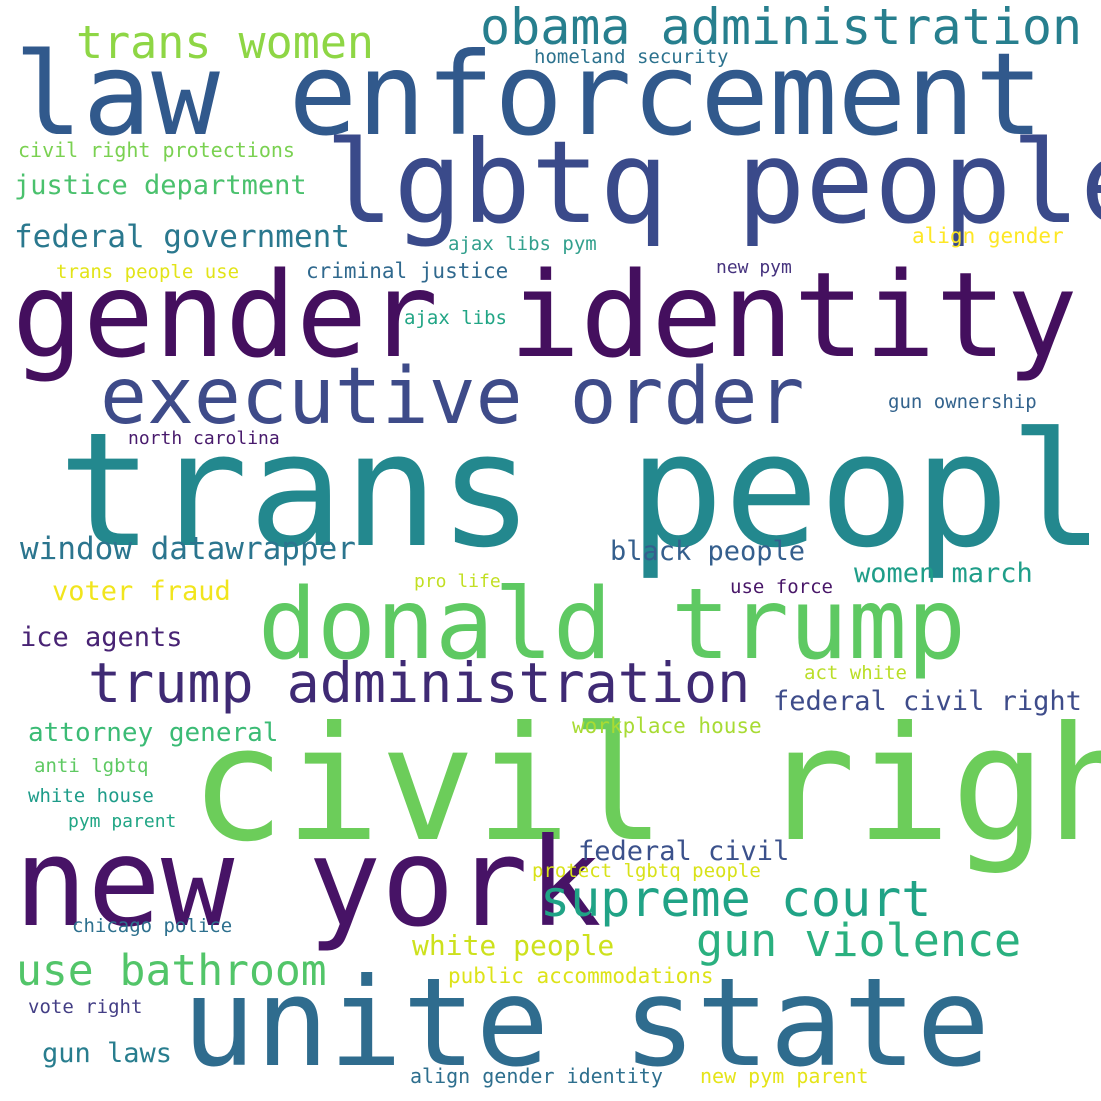 Image resolution: width=1101 pixels, height=1101 pixels. I want to click on word-federal-government: federal government, so click(182, 237).